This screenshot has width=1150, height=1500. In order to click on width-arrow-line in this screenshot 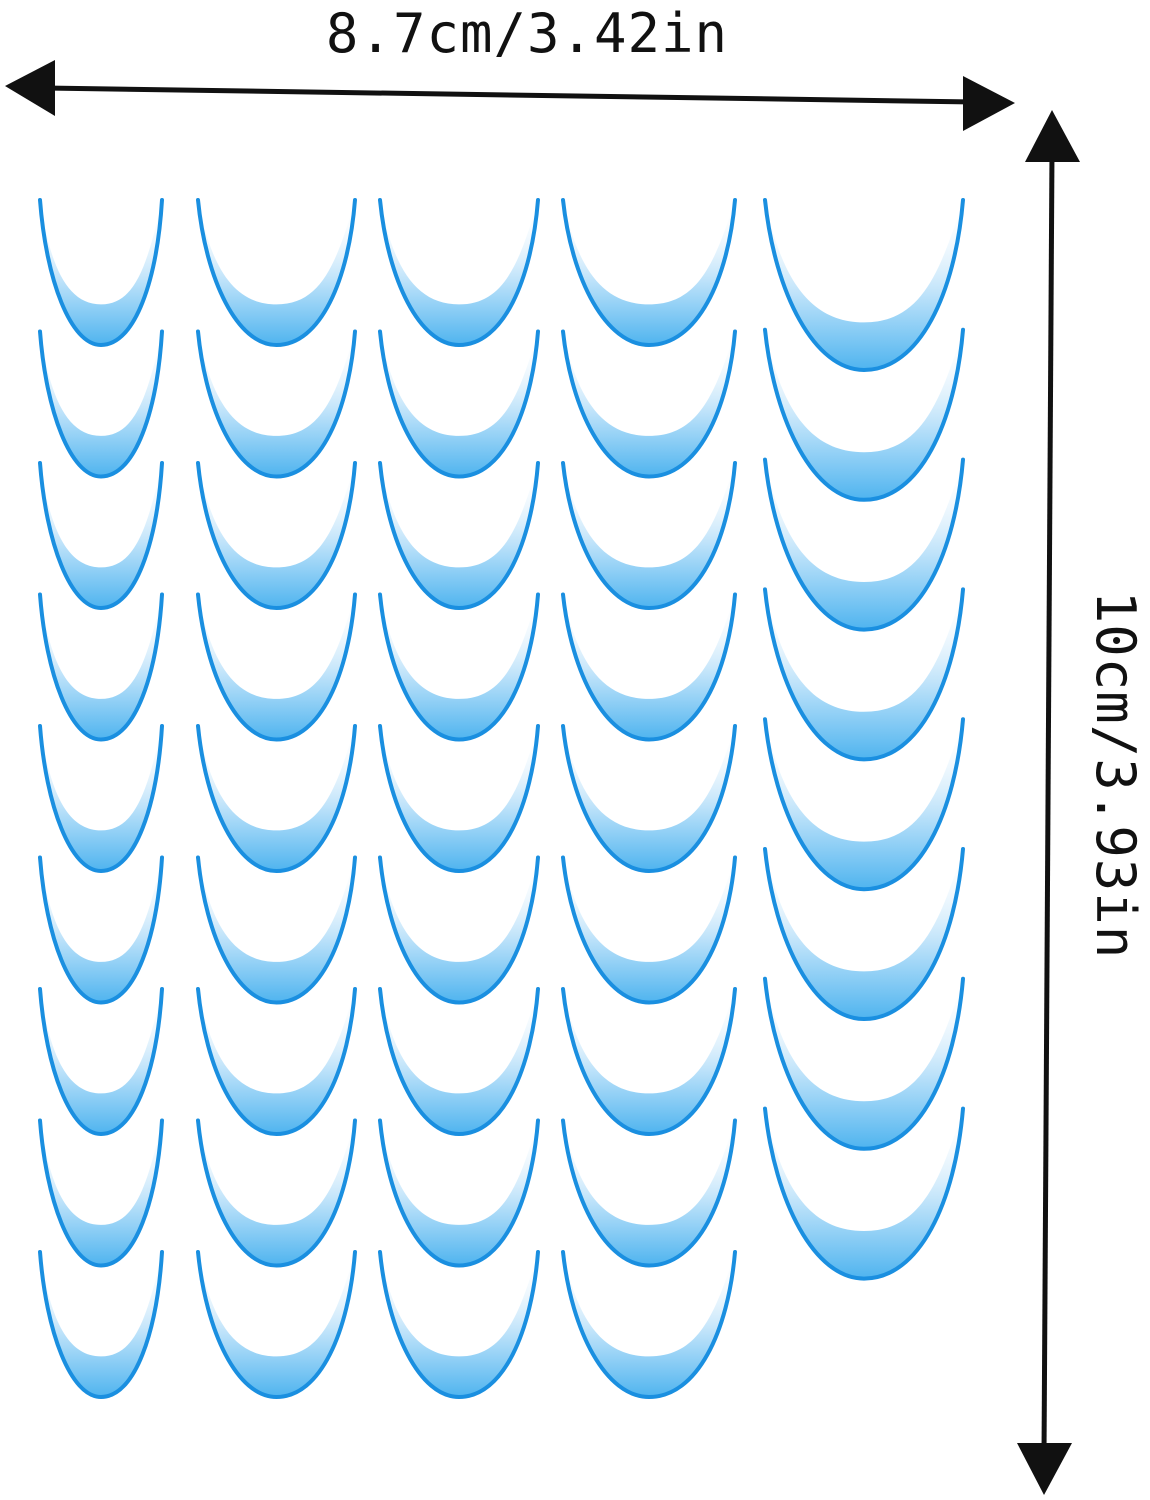, I will do `click(510, 95)`.